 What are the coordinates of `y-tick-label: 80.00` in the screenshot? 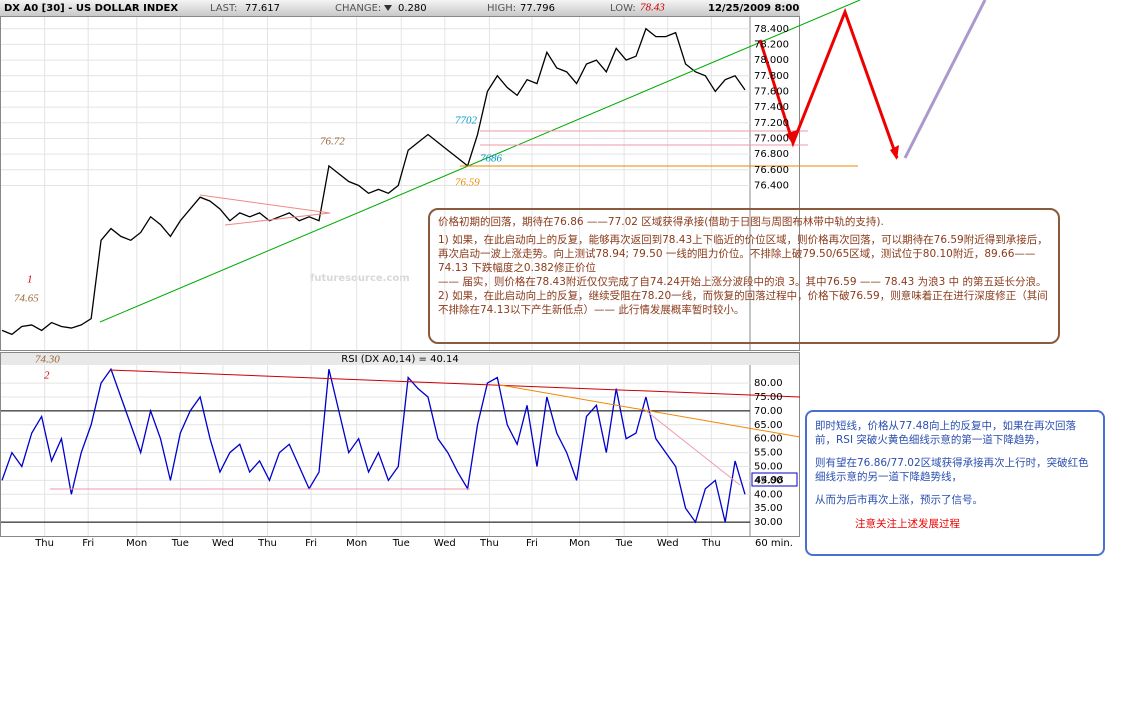 It's located at (768, 383).